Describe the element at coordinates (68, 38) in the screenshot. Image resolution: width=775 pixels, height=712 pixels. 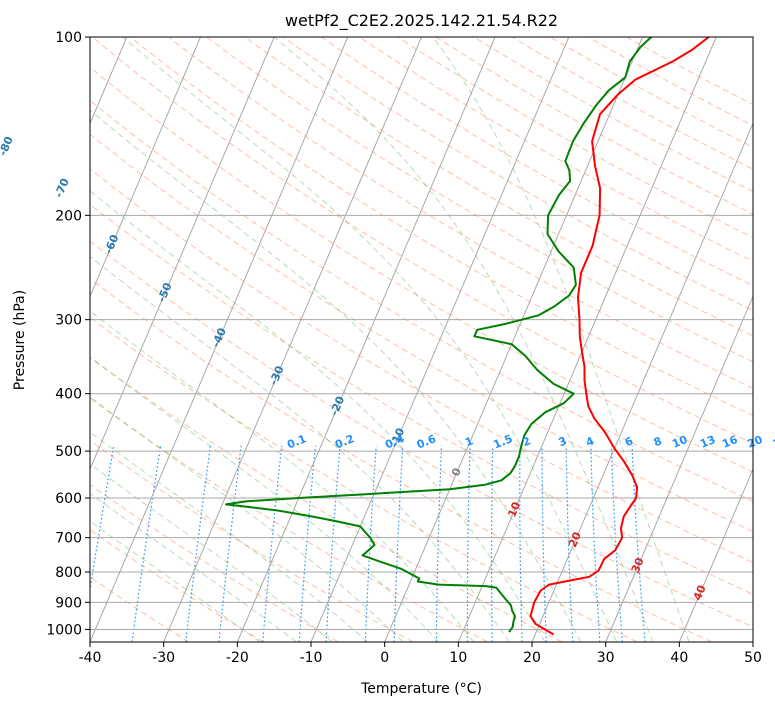
I see `y-tick-label: 100` at that location.